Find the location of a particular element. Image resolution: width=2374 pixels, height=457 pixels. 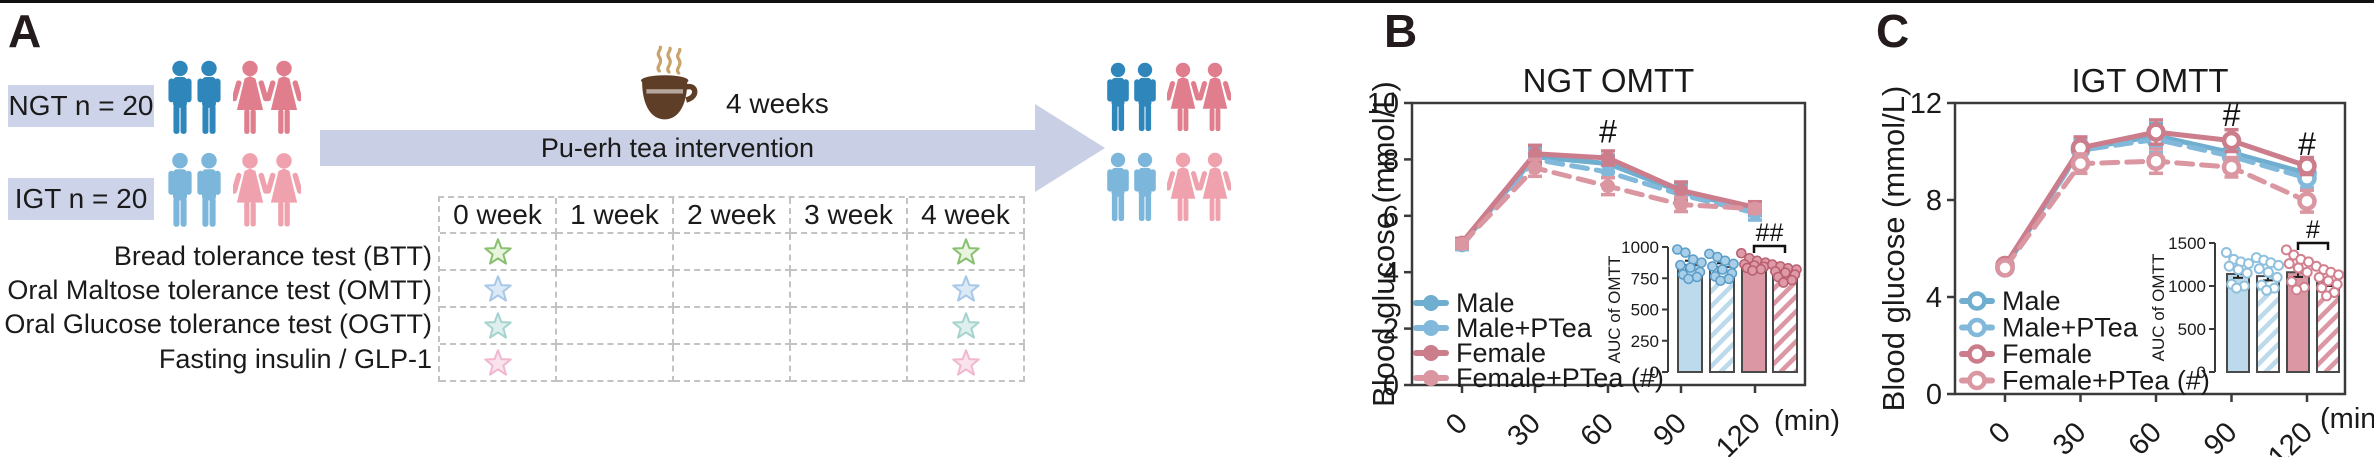

panel-label-a: A is located at coordinates (25, 31).